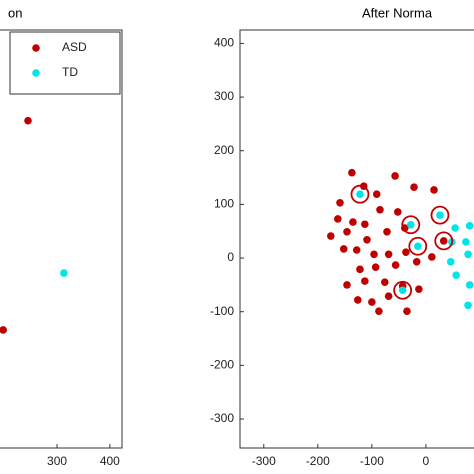  I want to click on y-tick-label: 300, so click(224, 96).